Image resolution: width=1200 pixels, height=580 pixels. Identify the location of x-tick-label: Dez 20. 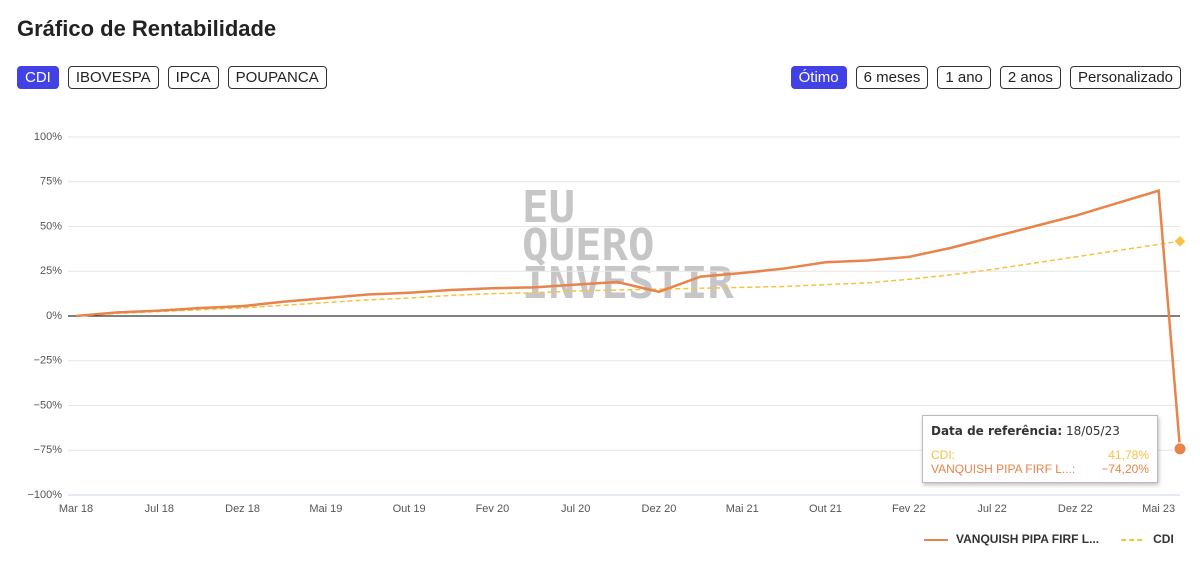
(659, 509).